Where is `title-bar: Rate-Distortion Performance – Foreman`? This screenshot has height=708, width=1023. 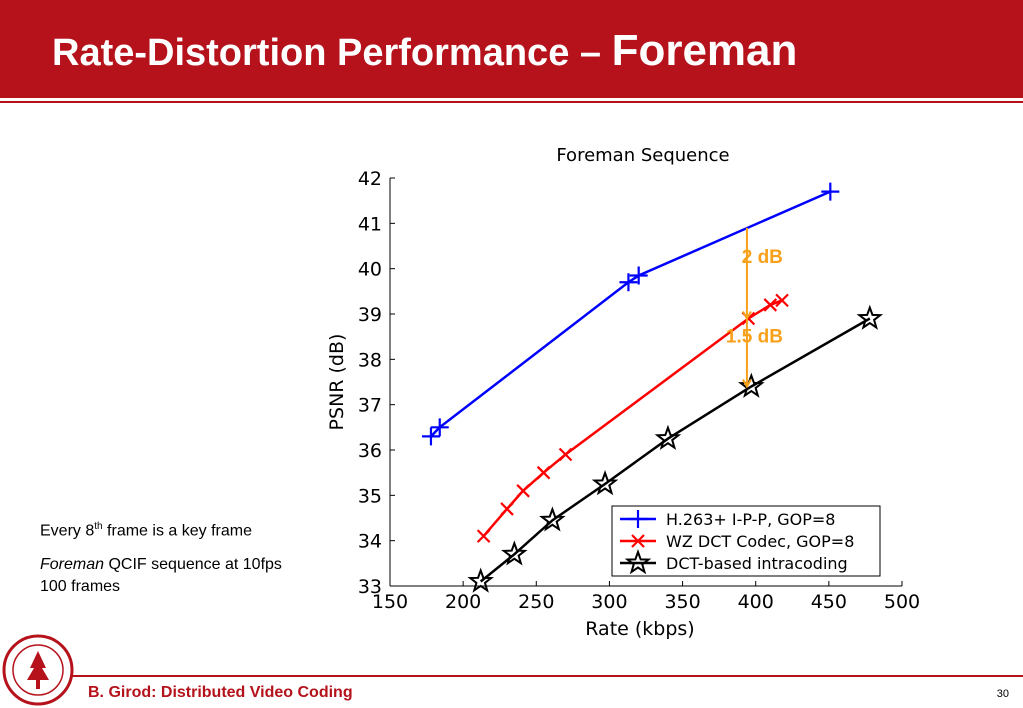 title-bar: Rate-Distortion Performance – Foreman is located at coordinates (511, 49).